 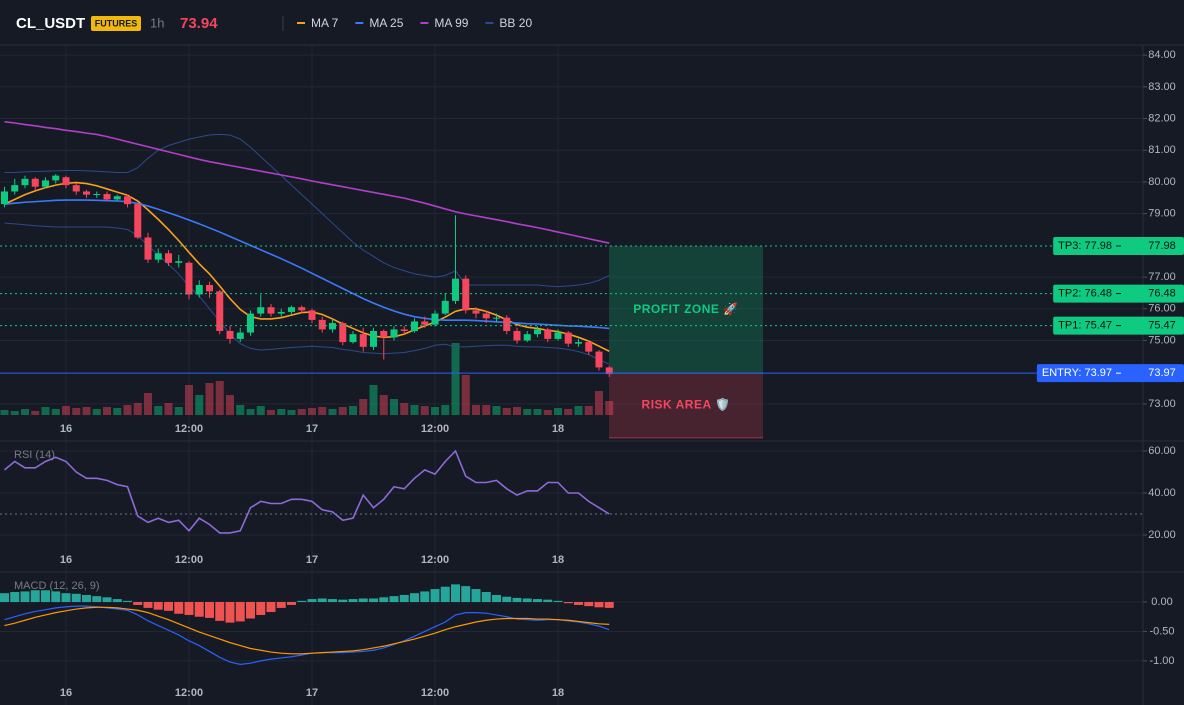 What do you see at coordinates (1162, 493) in the screenshot?
I see `y-tick-label: 40.00` at bounding box center [1162, 493].